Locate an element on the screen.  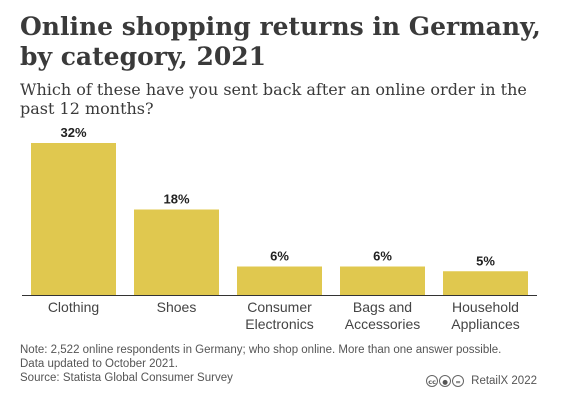
category-label-4: Household Appliances is located at coordinates (485, 315).